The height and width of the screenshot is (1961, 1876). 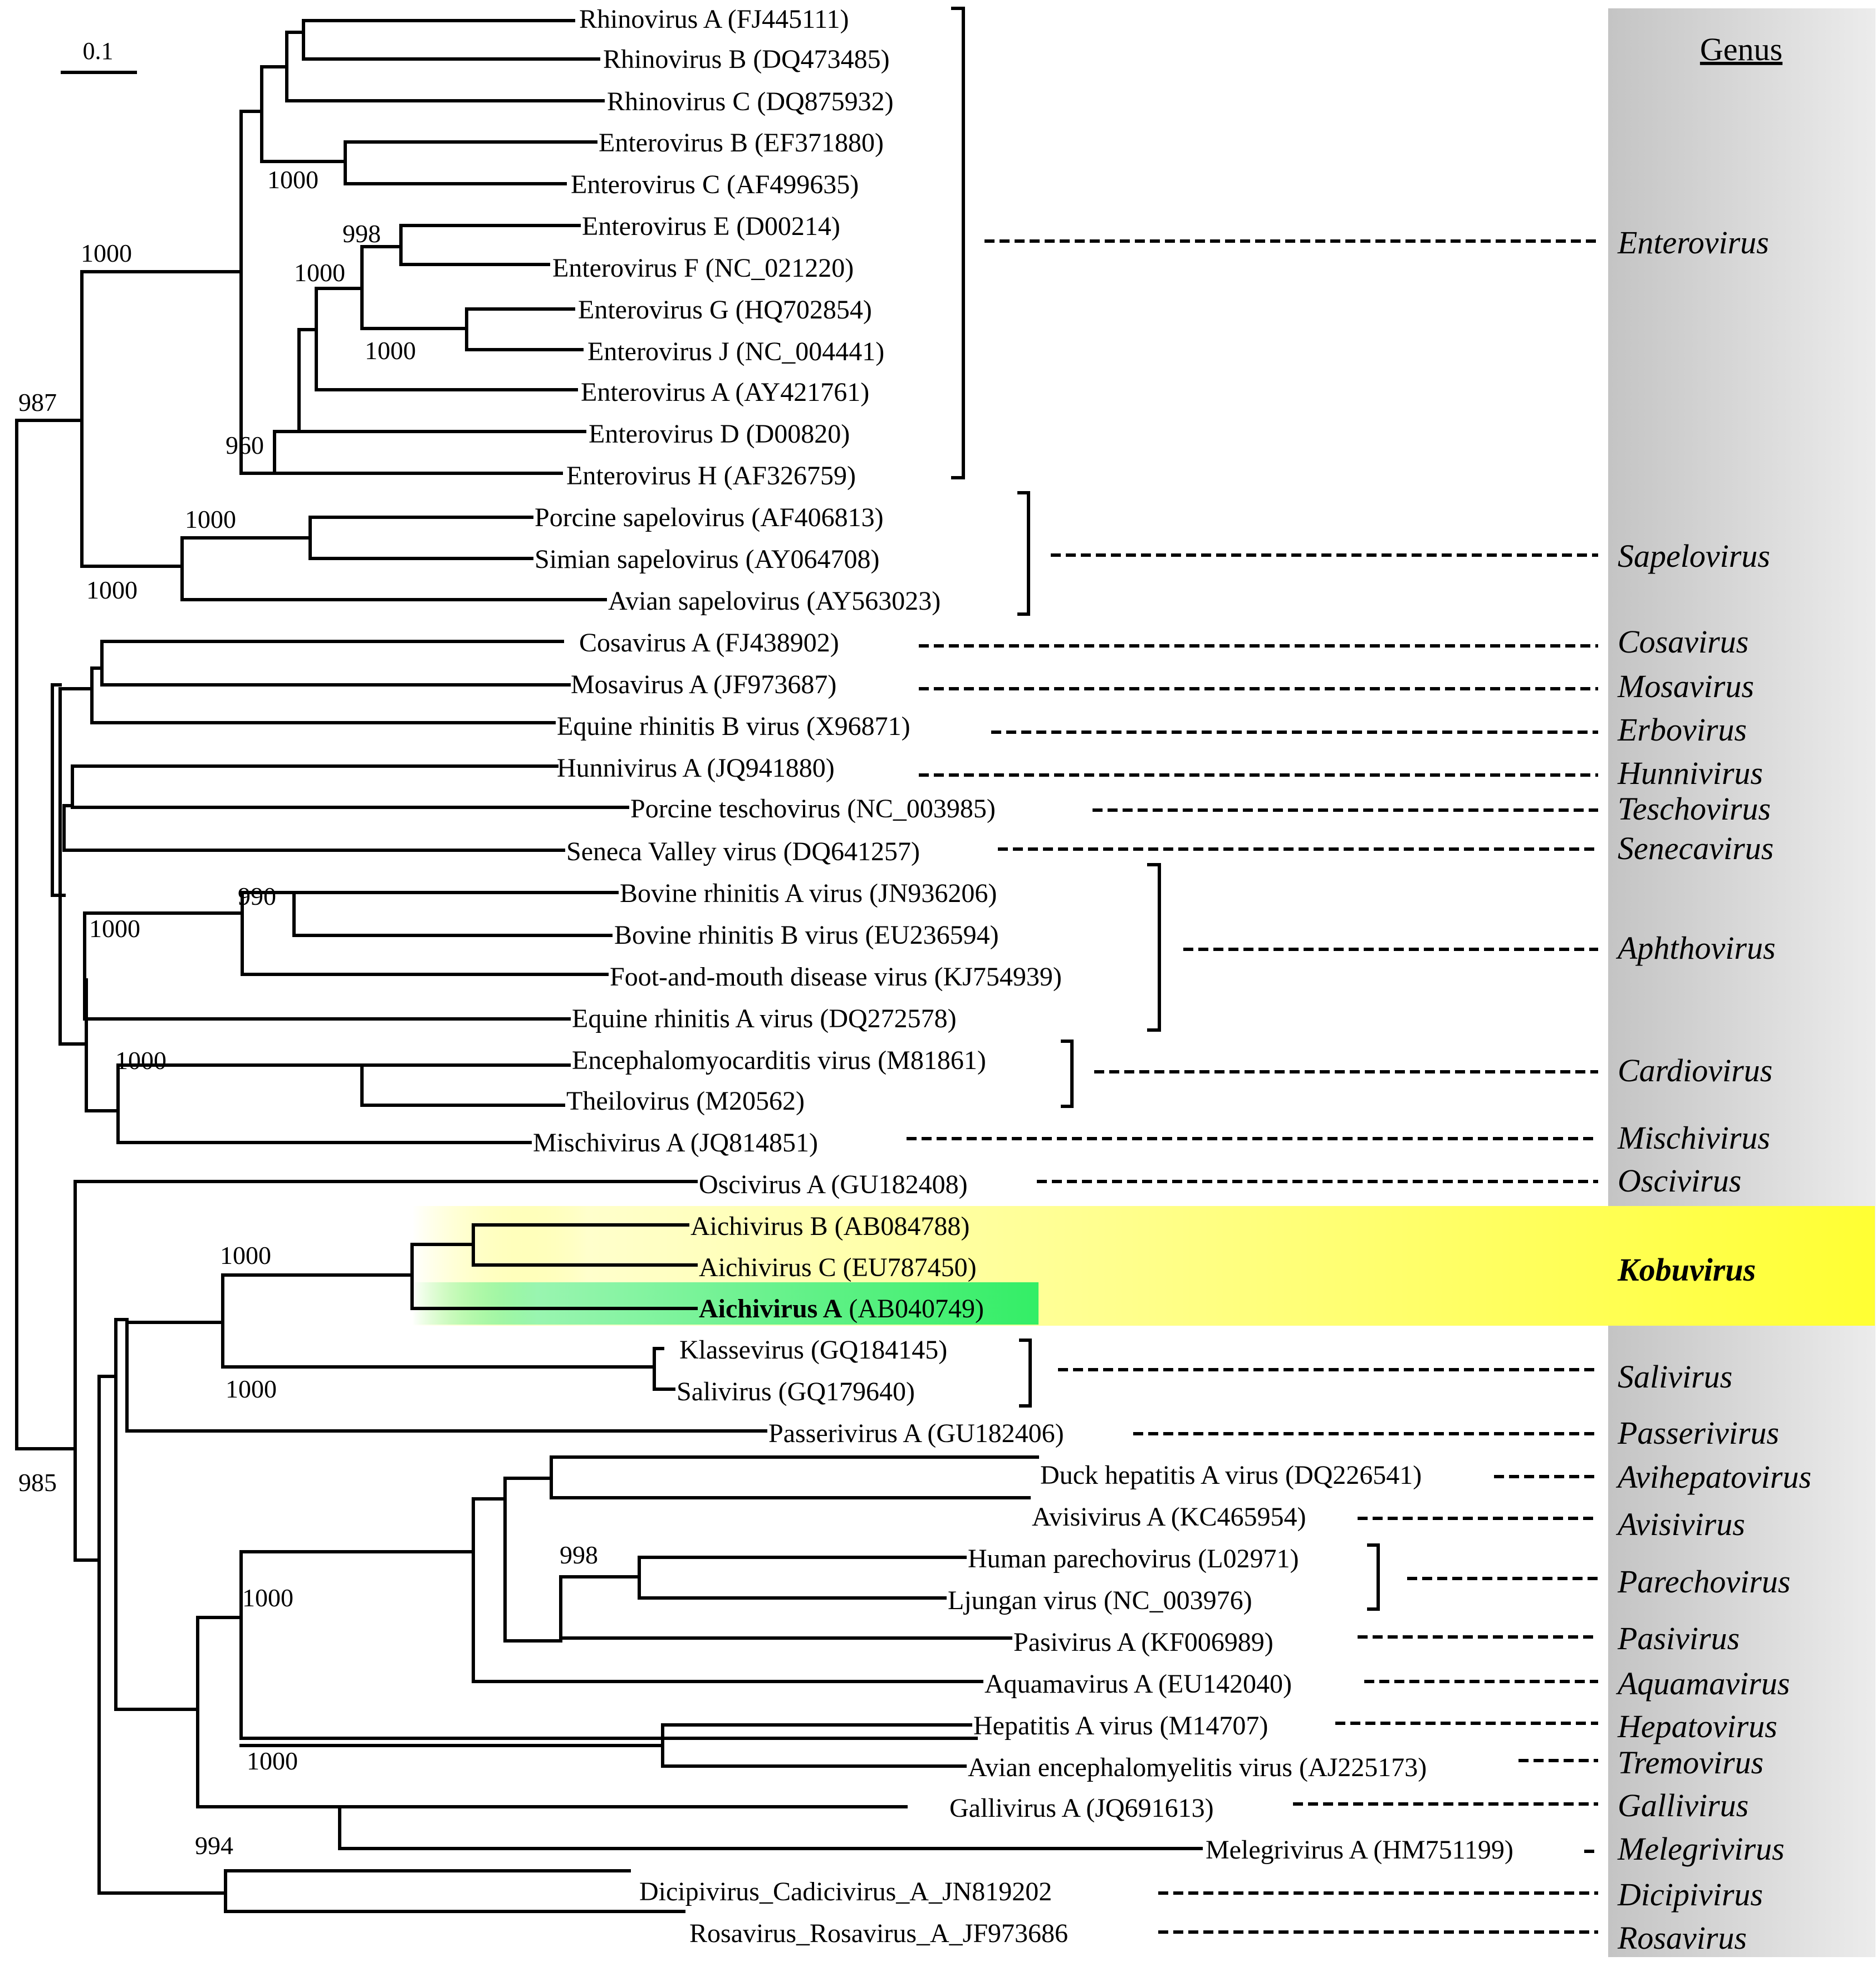 What do you see at coordinates (725, 392) in the screenshot?
I see `leaf-enterovirus-a: Enterovirus A (AY421761)` at bounding box center [725, 392].